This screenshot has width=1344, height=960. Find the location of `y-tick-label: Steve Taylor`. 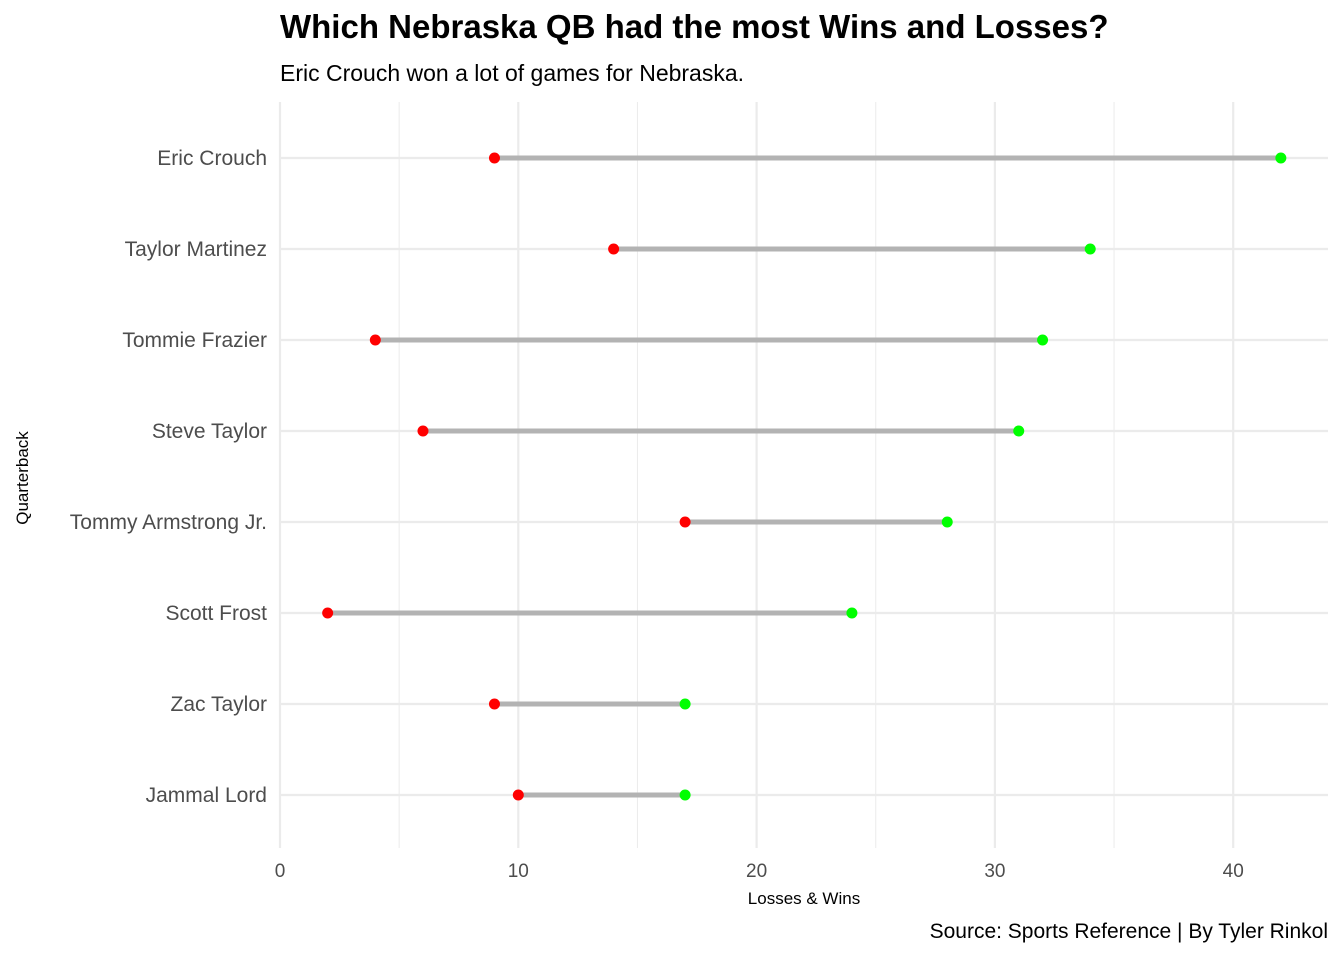

y-tick-label: Steve Taylor is located at coordinates (209, 431).